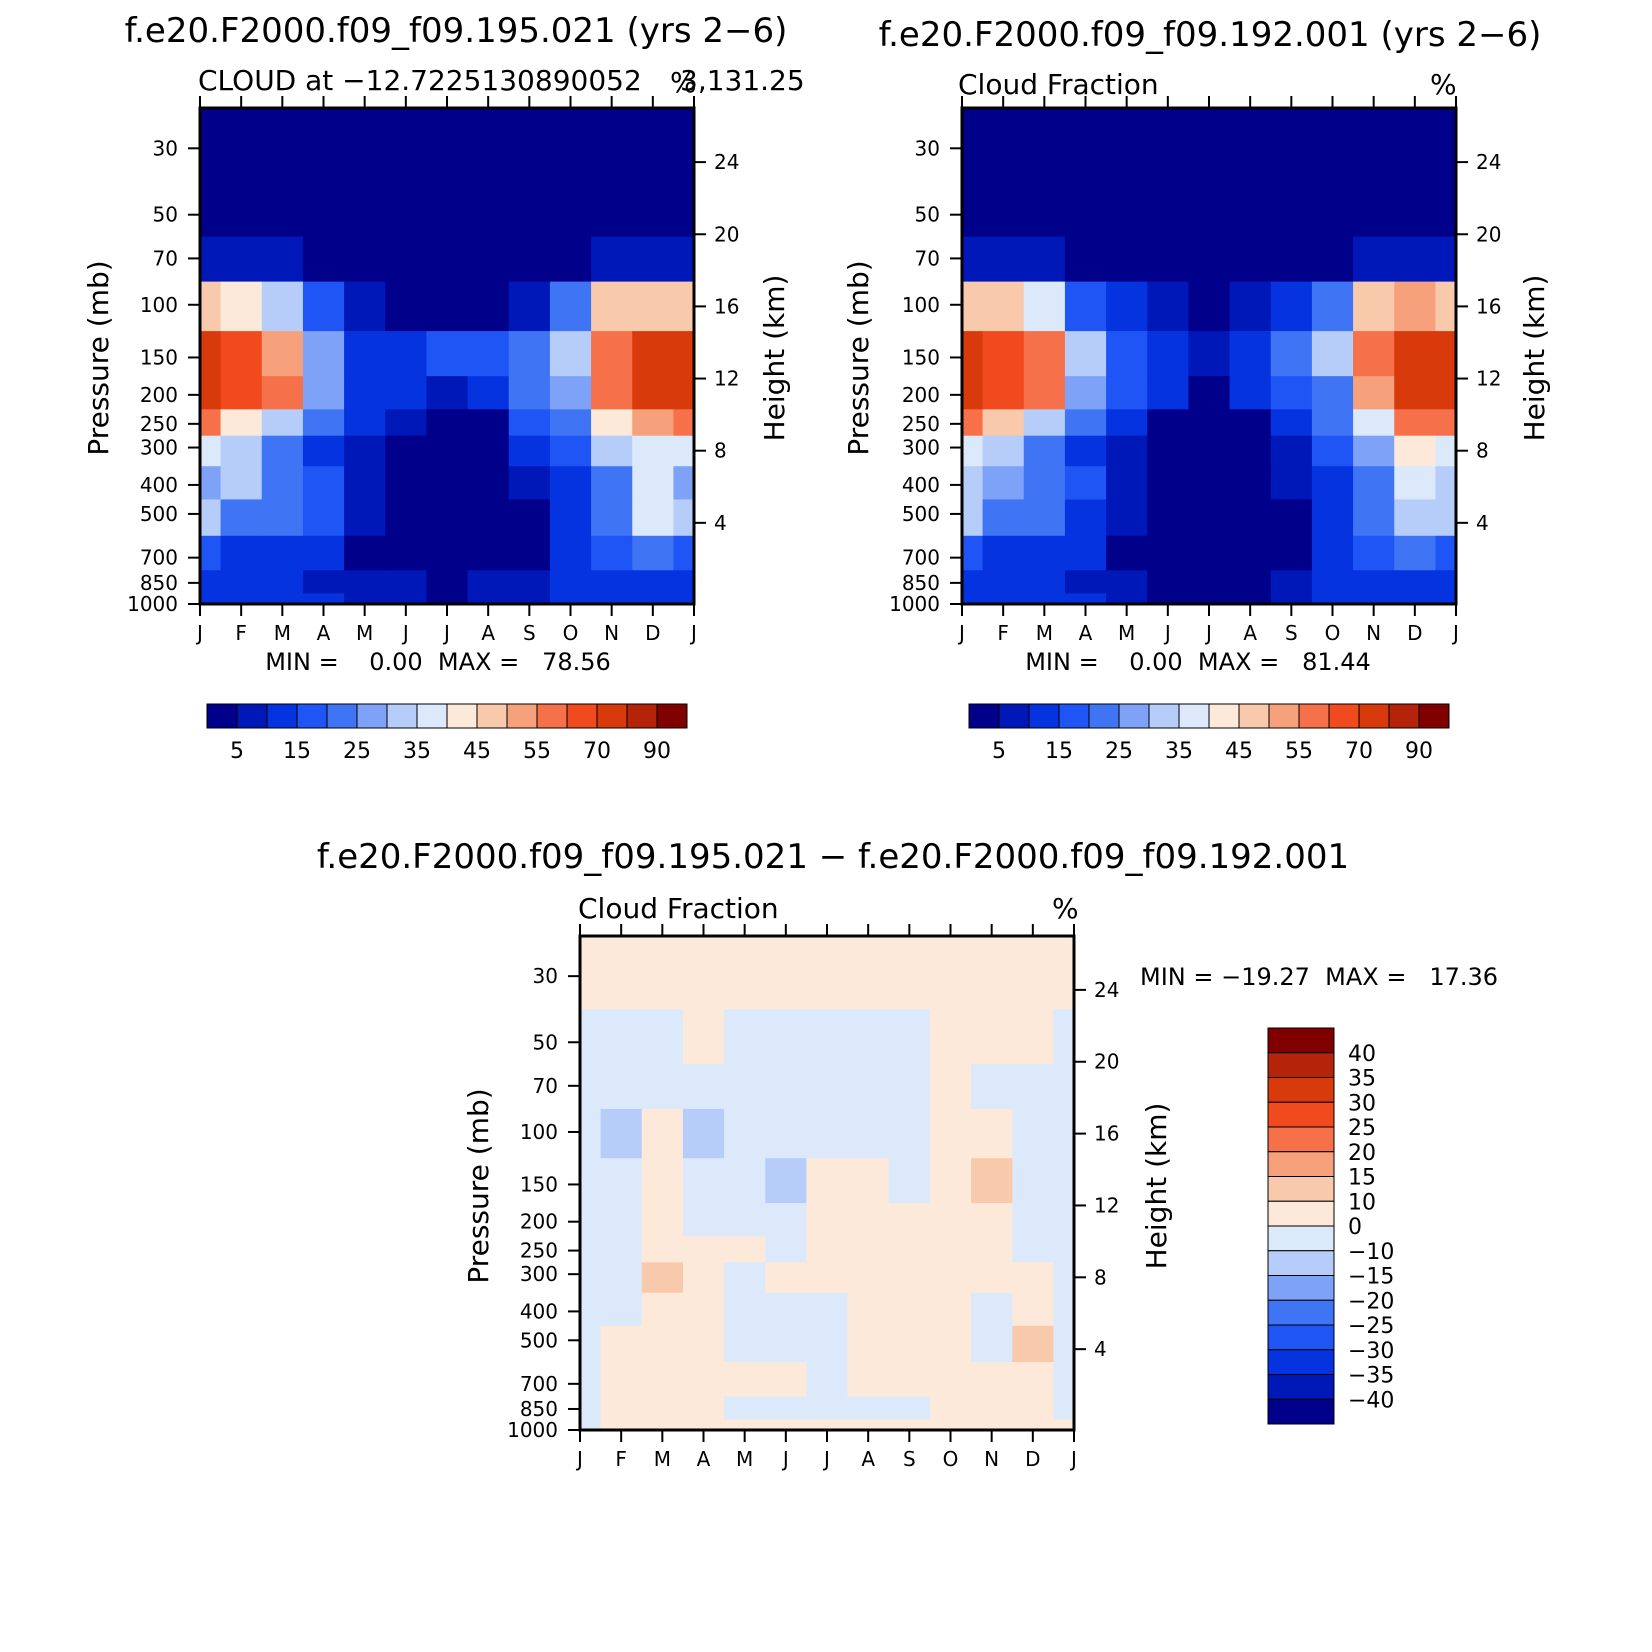  I want to click on panel1-ylabel: Pressure (mb), so click(98, 357).